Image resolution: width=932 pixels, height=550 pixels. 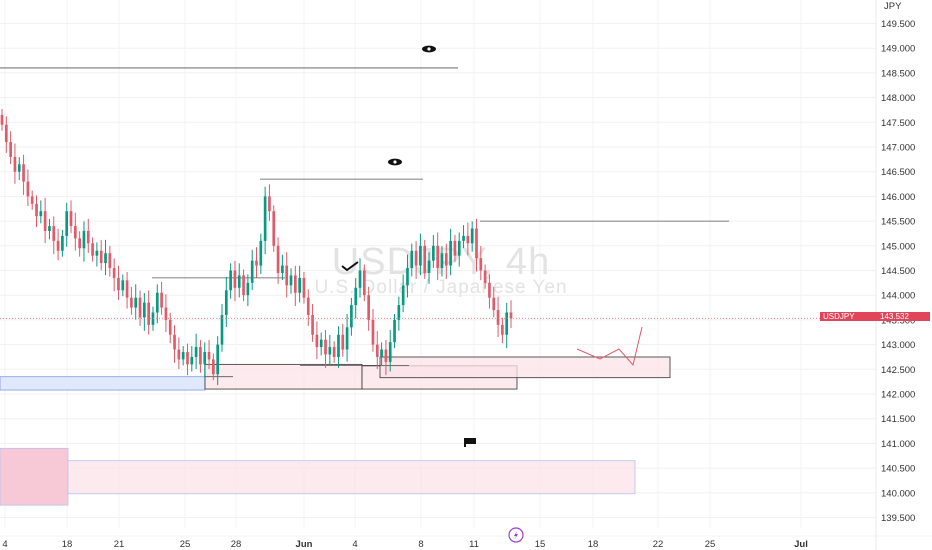 I want to click on y-tick-label: 145.000, so click(x=898, y=246).